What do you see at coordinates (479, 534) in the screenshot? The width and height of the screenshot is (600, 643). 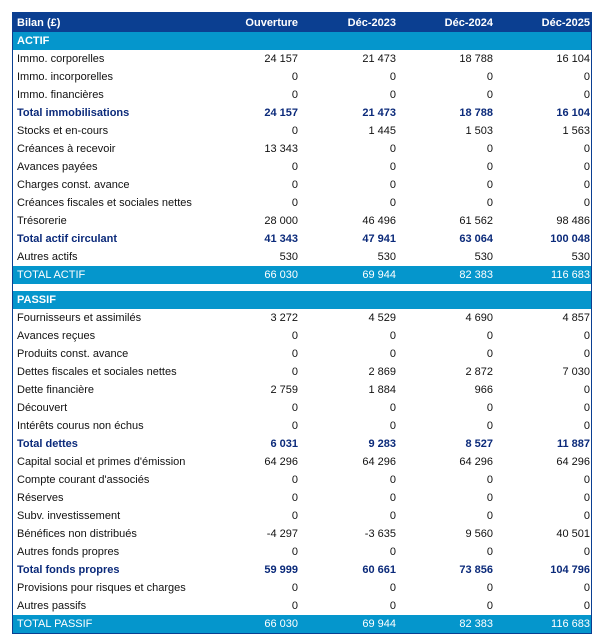 I see `cell-value: 9 560` at bounding box center [479, 534].